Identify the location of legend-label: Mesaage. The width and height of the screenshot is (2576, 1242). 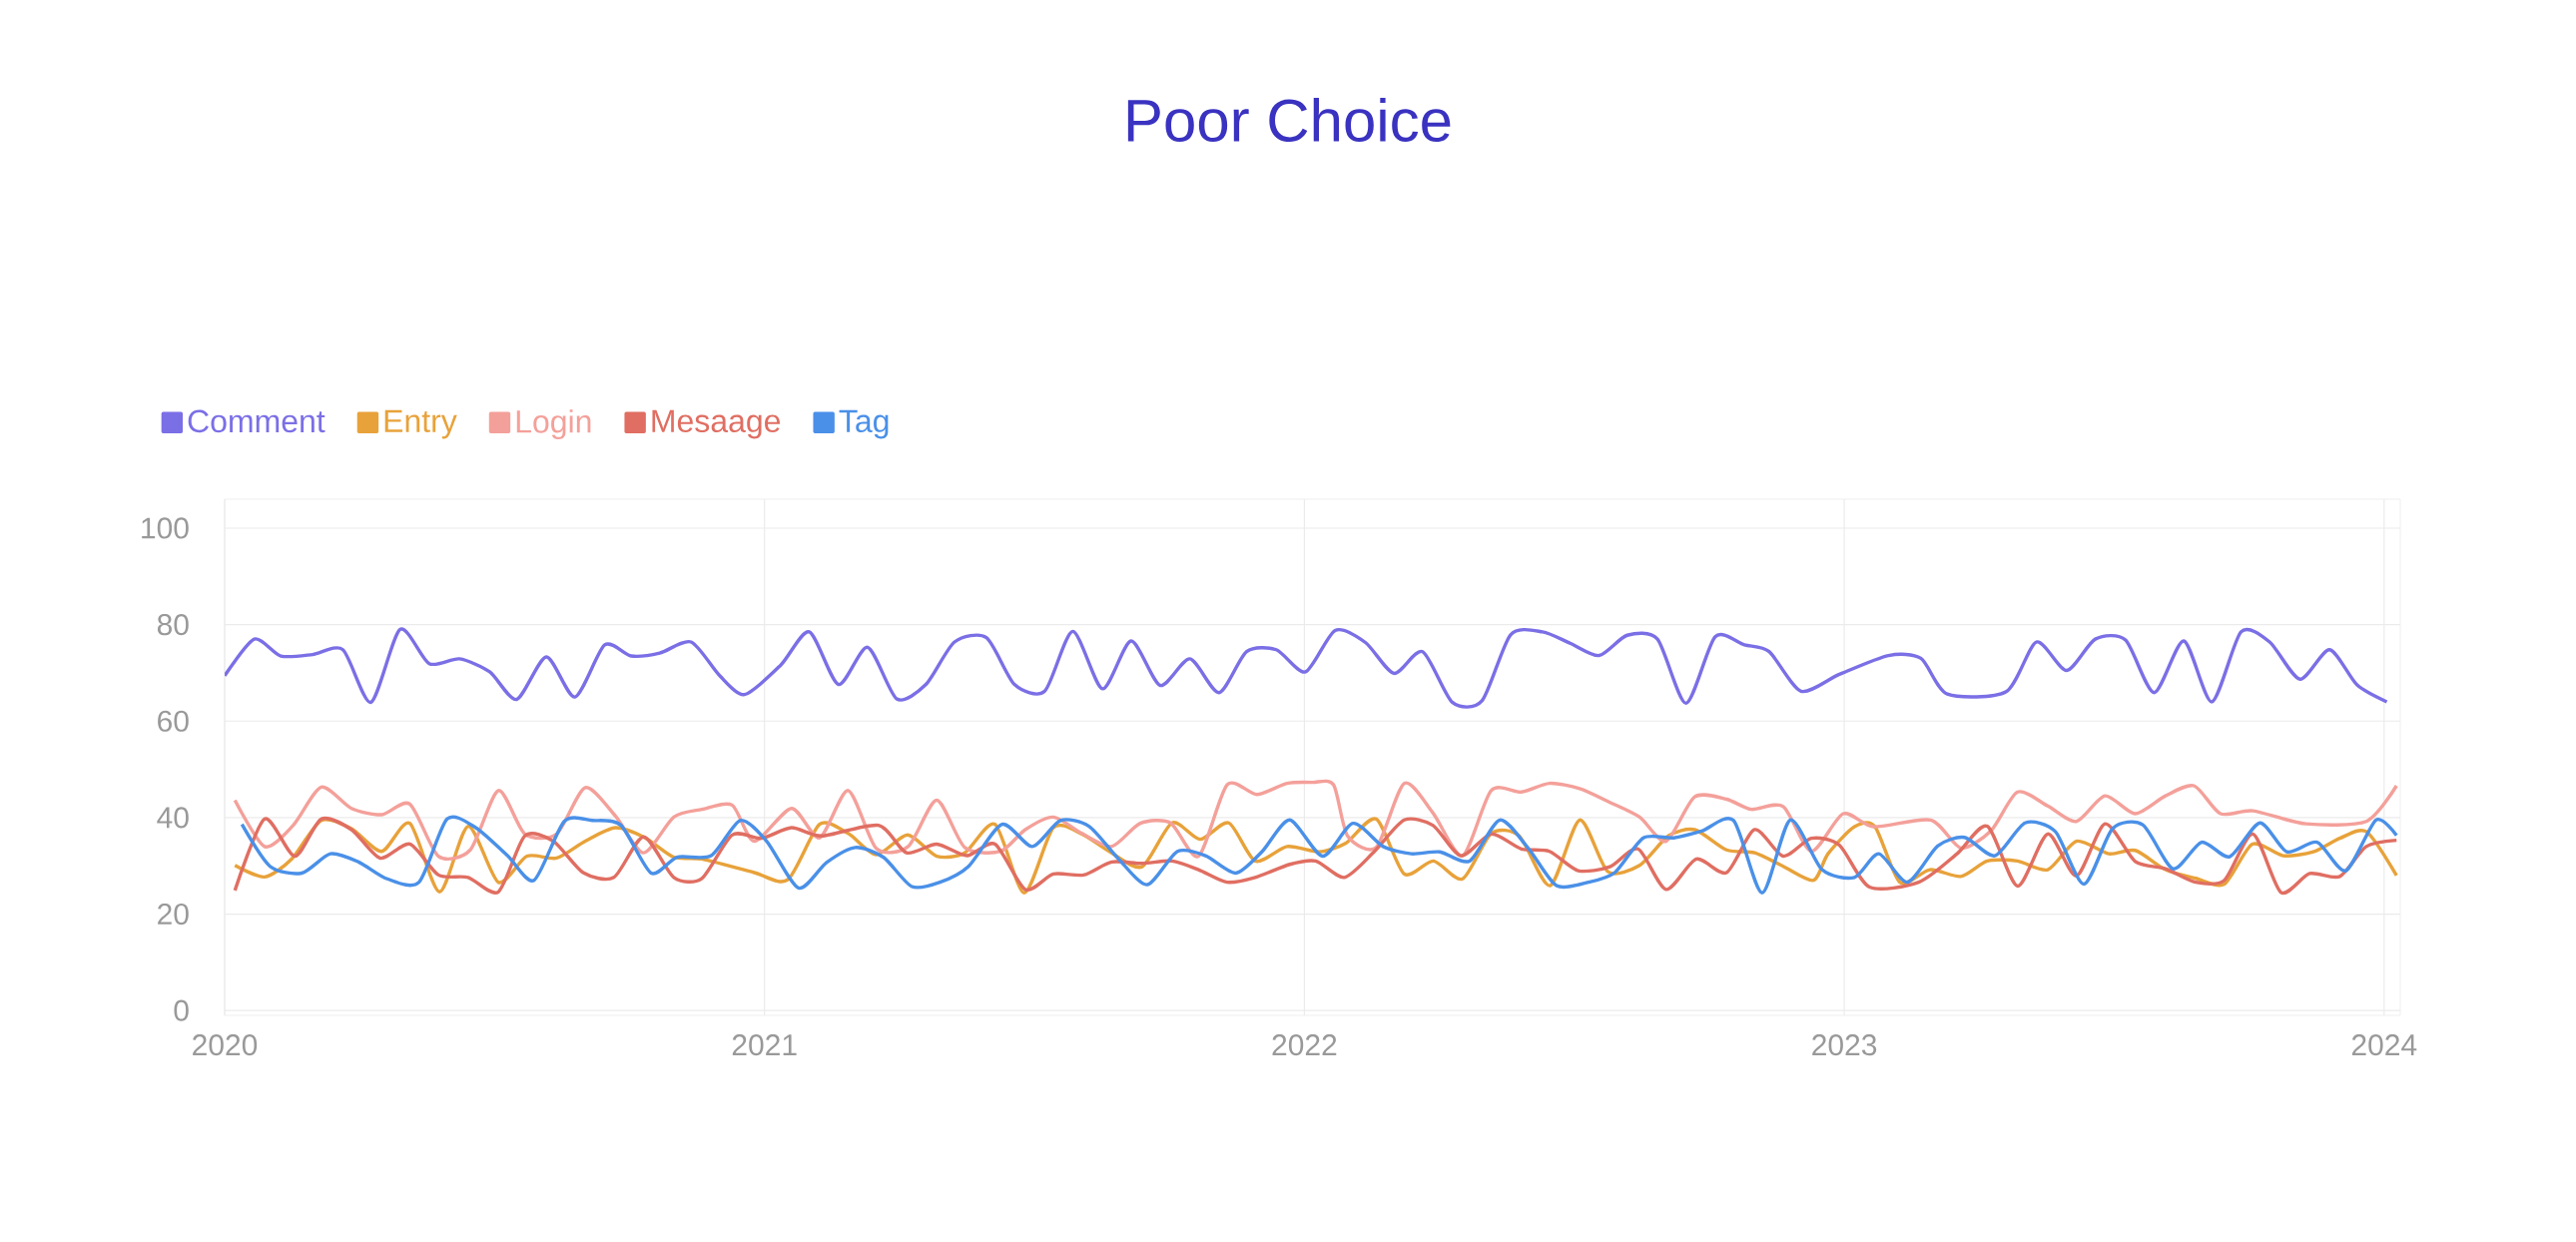
(716, 424).